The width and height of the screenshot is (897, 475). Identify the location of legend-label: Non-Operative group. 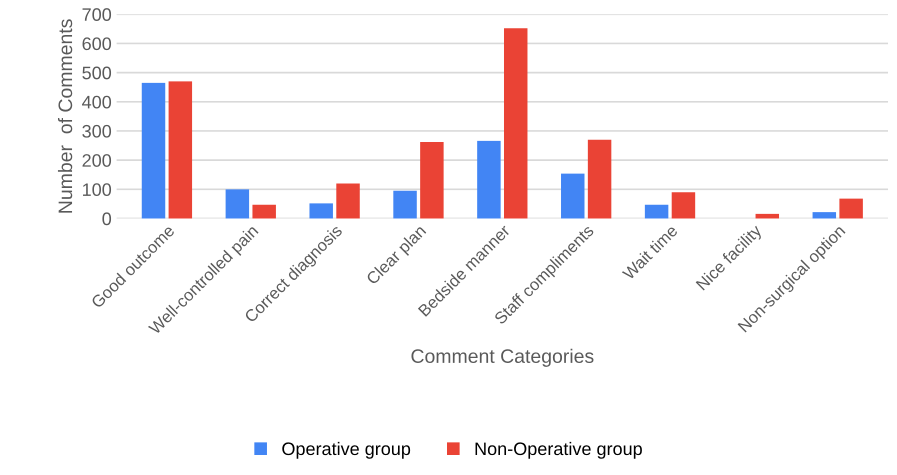
(559, 450).